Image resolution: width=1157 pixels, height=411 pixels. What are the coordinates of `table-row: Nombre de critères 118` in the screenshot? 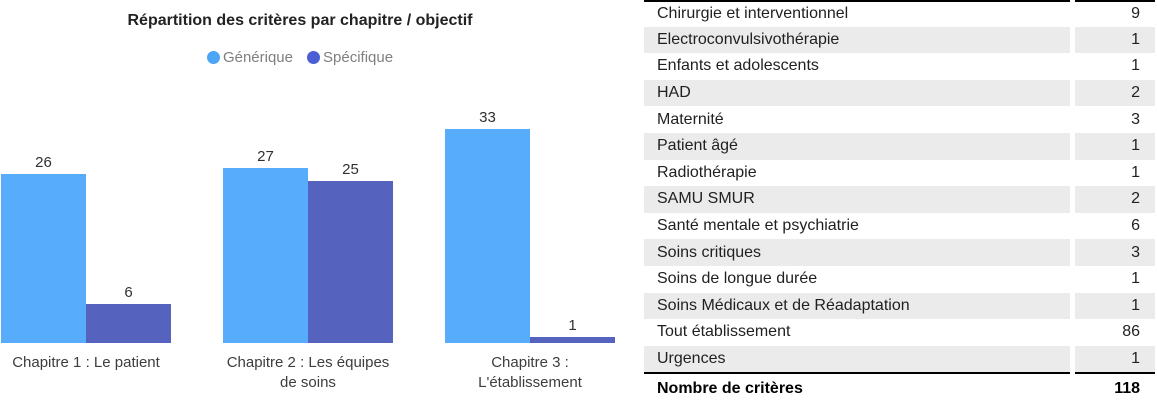 It's located at (899, 387).